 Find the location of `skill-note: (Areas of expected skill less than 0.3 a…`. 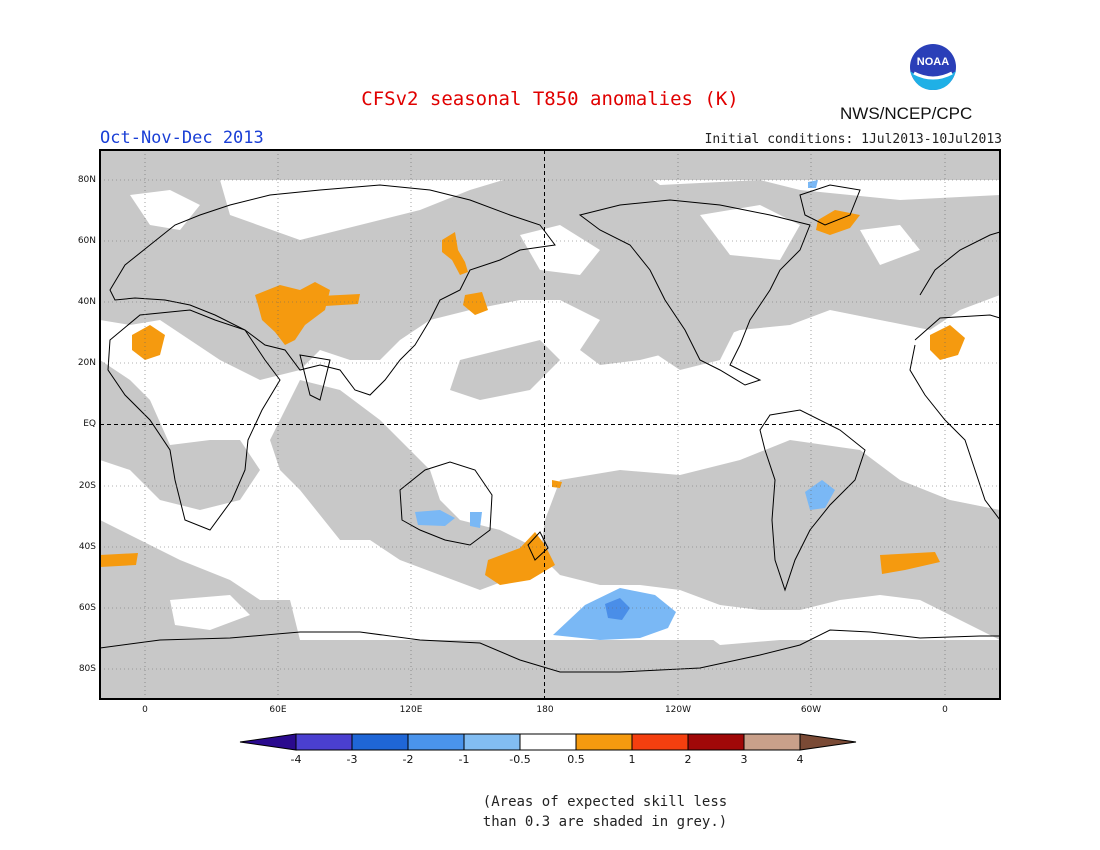

skill-note: (Areas of expected skill less than 0.3 a… is located at coordinates (605, 812).